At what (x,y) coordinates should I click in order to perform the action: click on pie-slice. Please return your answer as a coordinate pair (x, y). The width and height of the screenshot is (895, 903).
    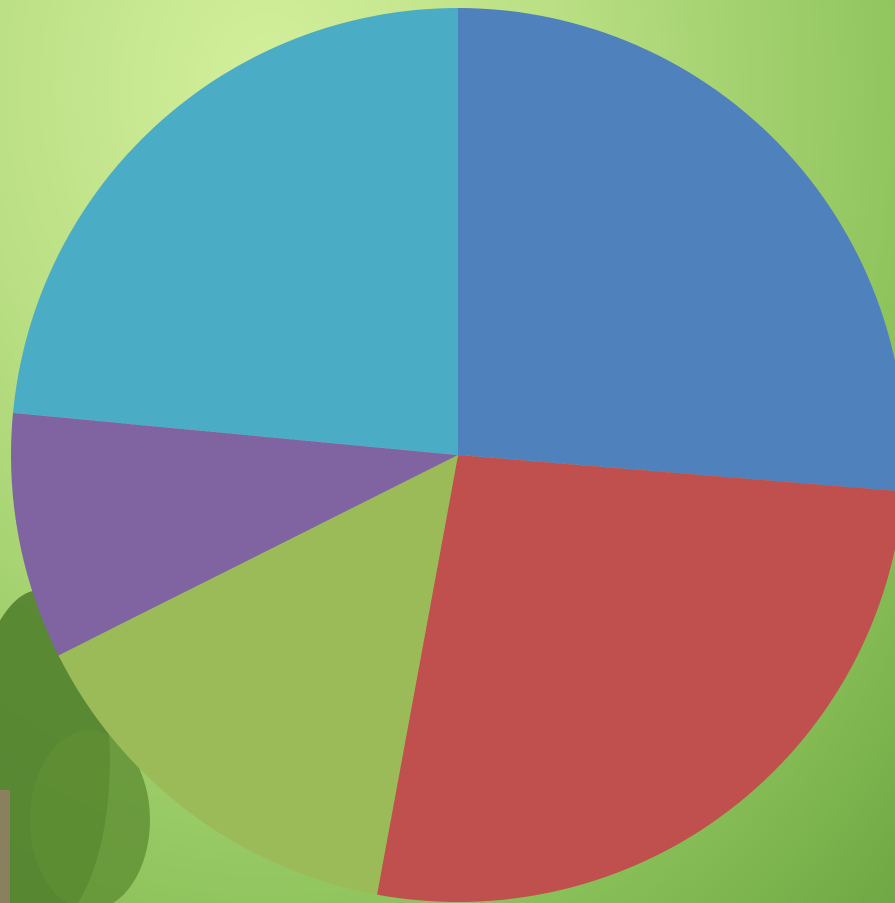
    Looking at the image, I should click on (234, 534).